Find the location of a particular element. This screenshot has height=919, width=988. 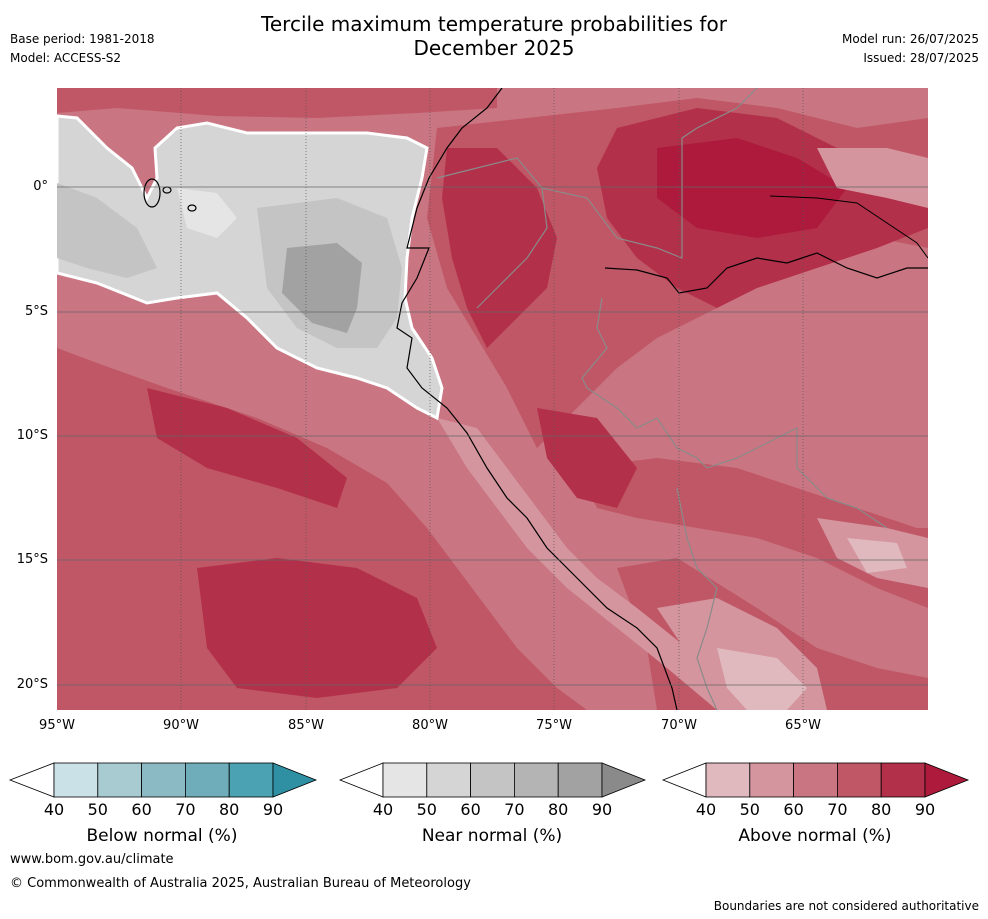

amazon-river is located at coordinates (766, 273).